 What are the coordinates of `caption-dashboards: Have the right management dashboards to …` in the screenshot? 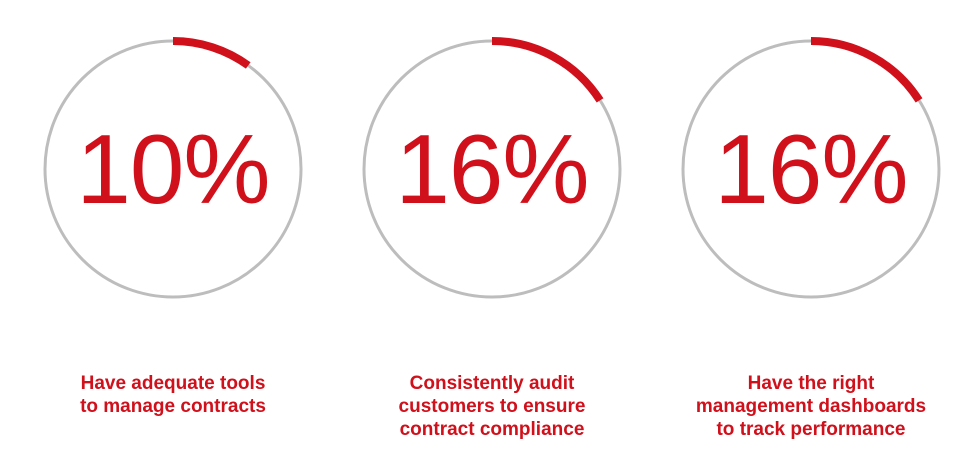 It's located at (811, 406).